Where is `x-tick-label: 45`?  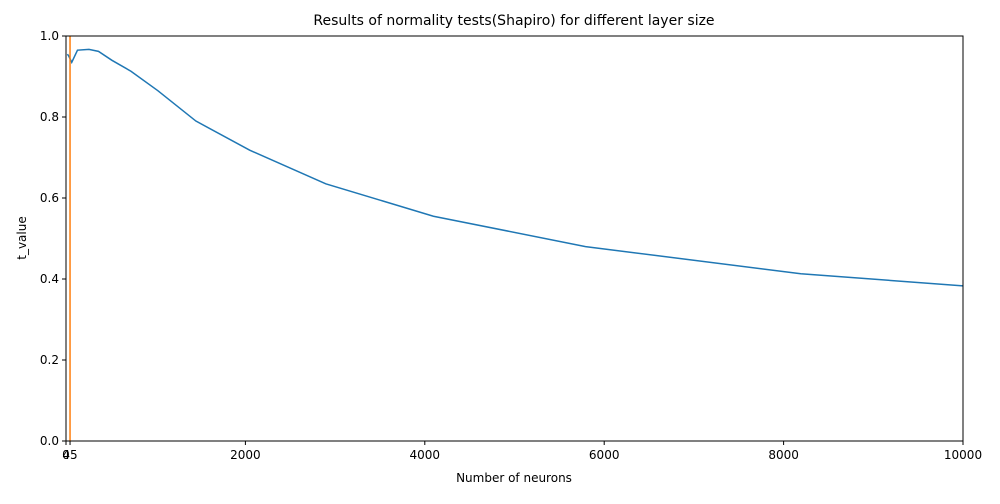
x-tick-label: 45 is located at coordinates (69, 455).